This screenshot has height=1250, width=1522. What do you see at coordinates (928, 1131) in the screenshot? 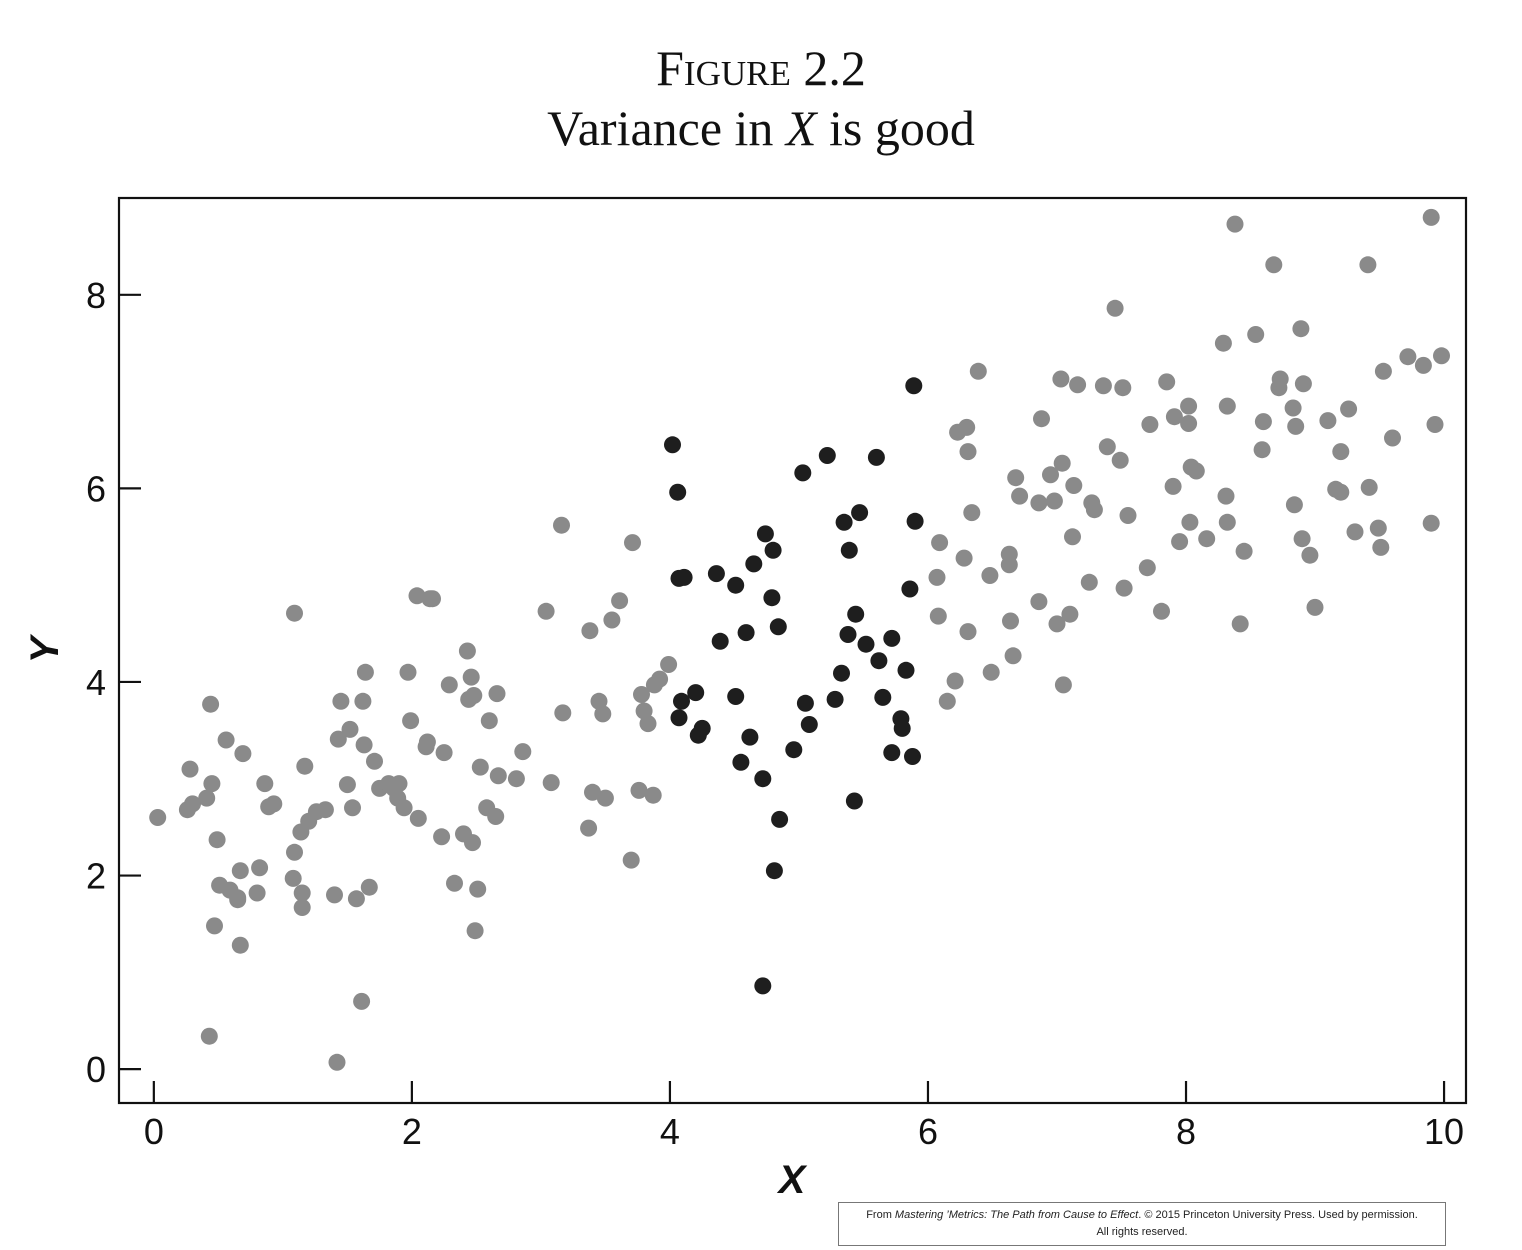
I see `x-tick-label: 6` at bounding box center [928, 1131].